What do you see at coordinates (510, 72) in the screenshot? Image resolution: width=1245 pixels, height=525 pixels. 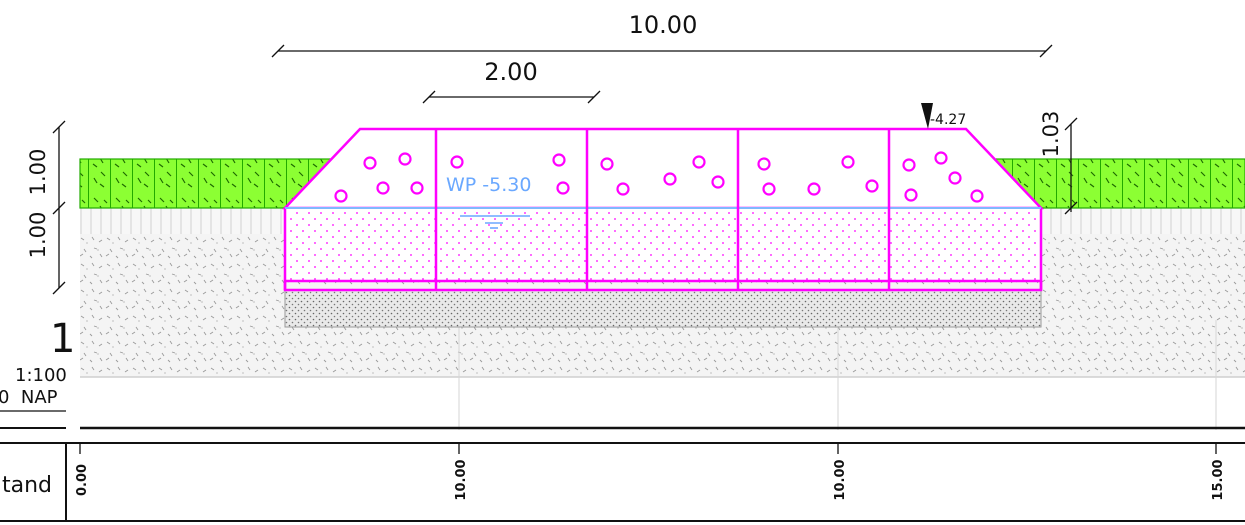 I see `inner-width-dim: 2.00` at bounding box center [510, 72].